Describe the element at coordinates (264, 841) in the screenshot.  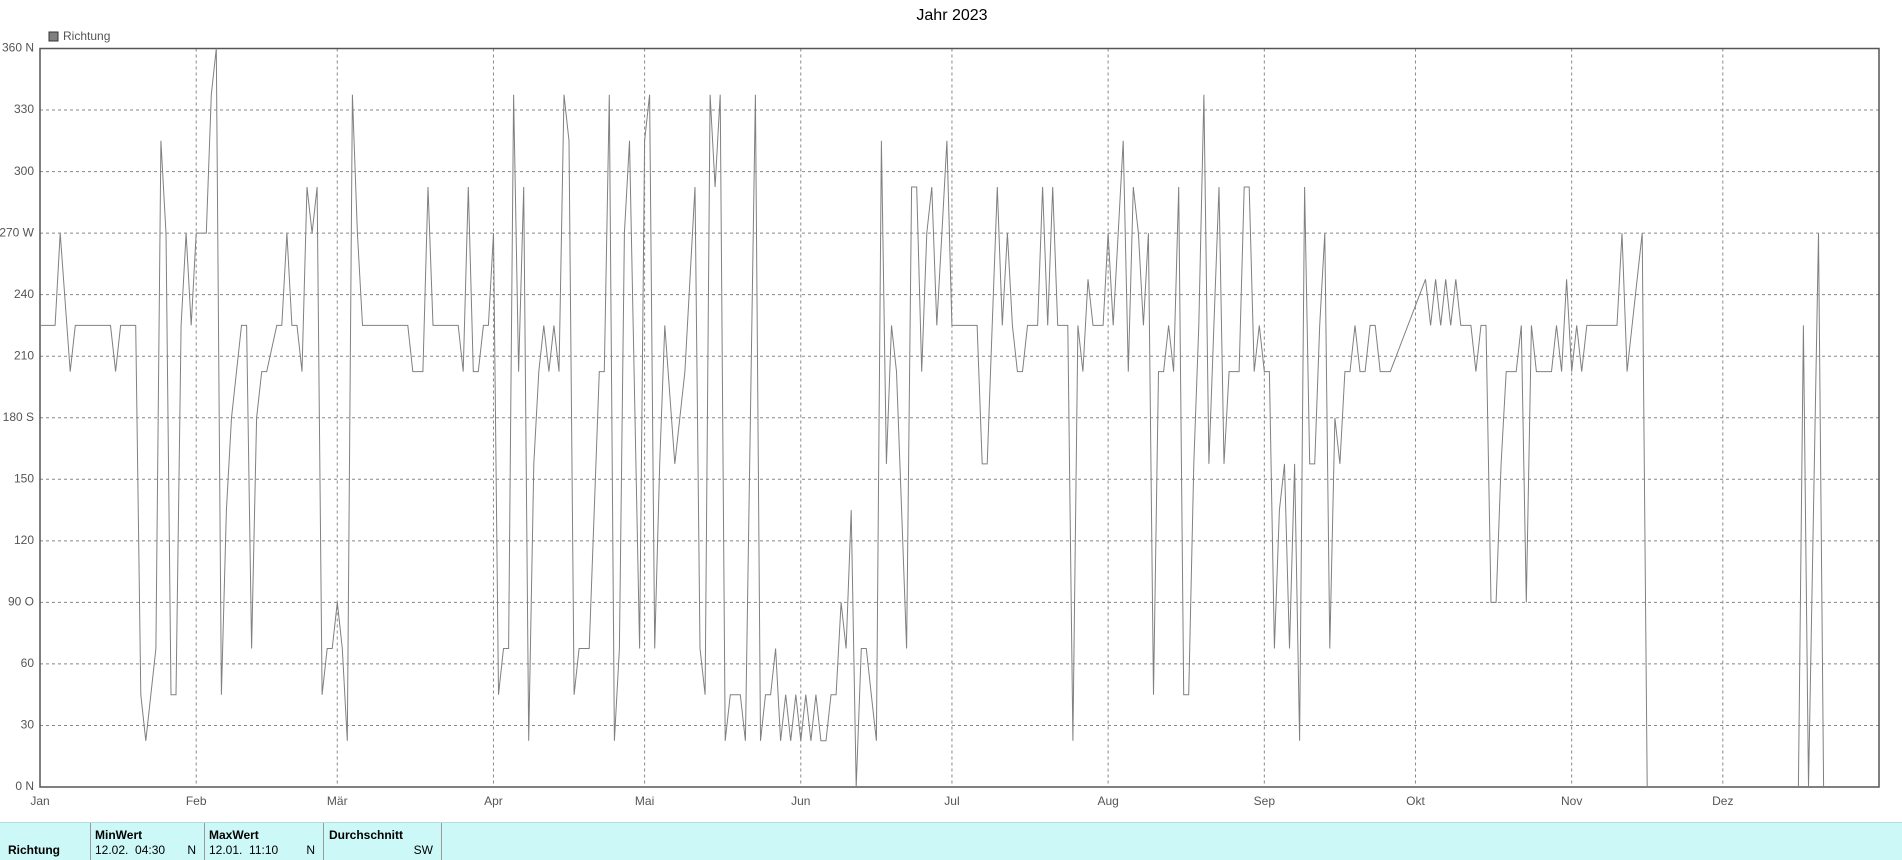
I see `table-cell: MaxWert 12.01. 11:10 N` at that location.